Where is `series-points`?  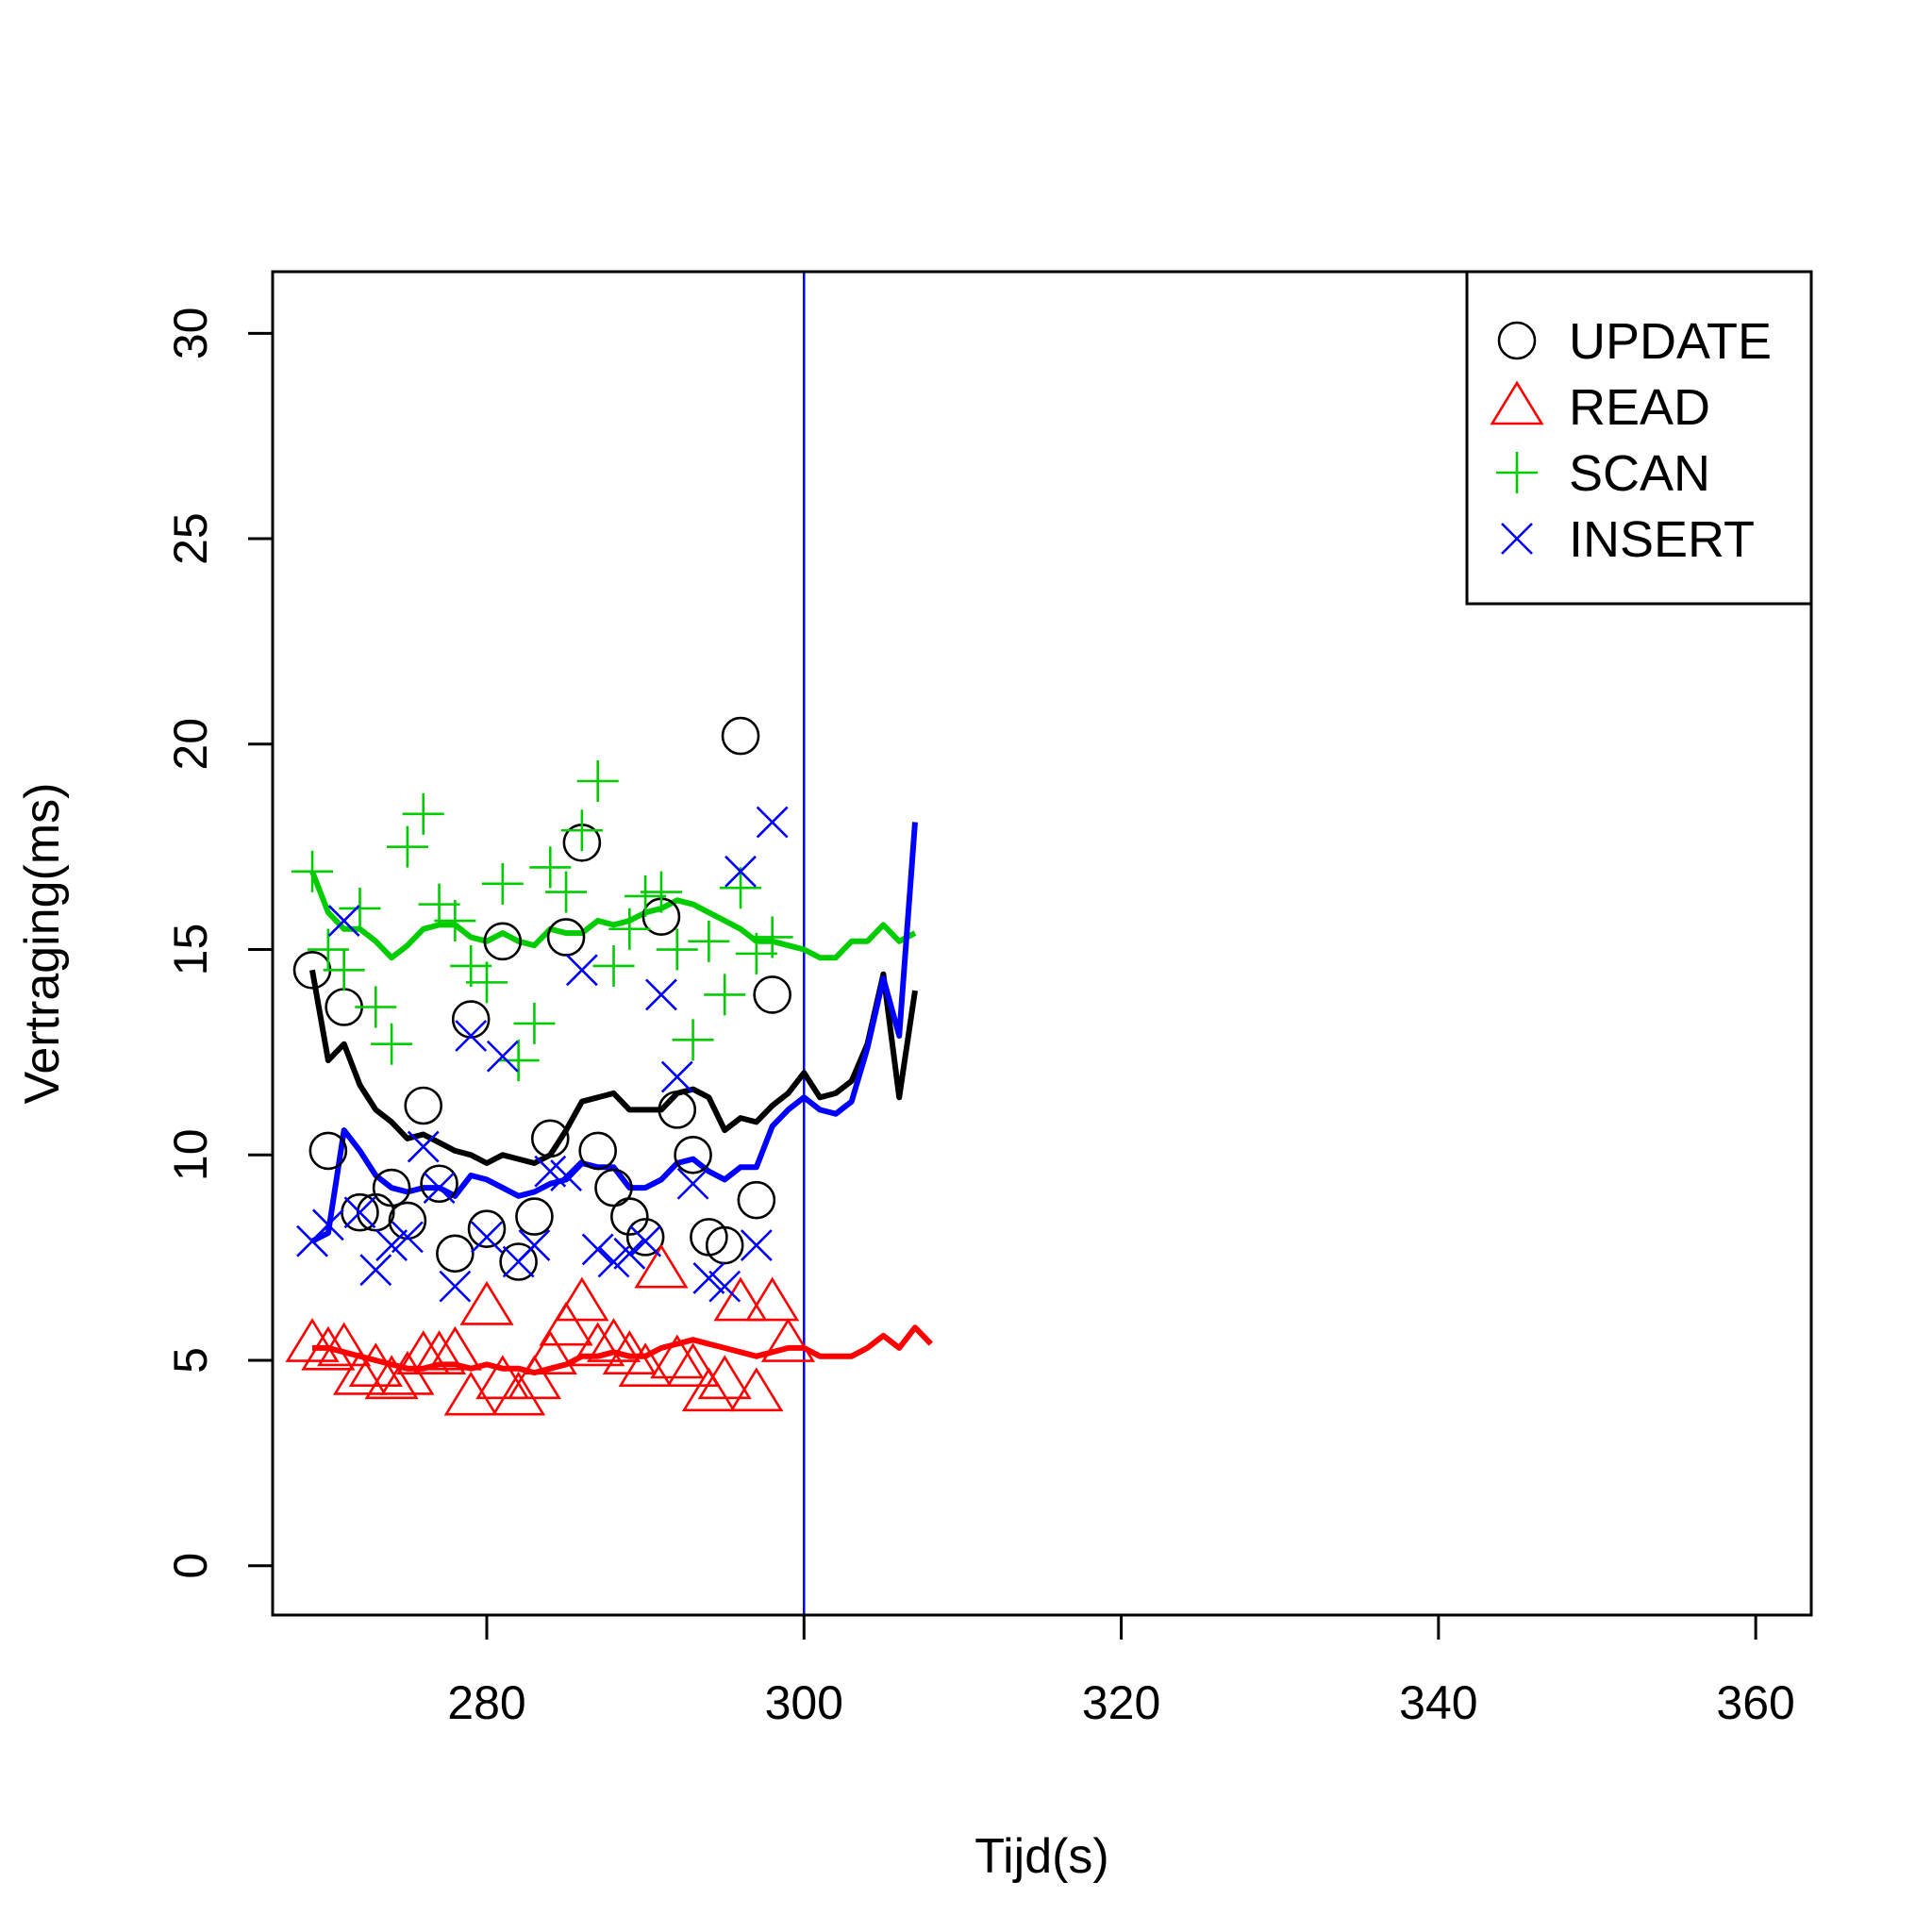 series-points is located at coordinates (550, 1066).